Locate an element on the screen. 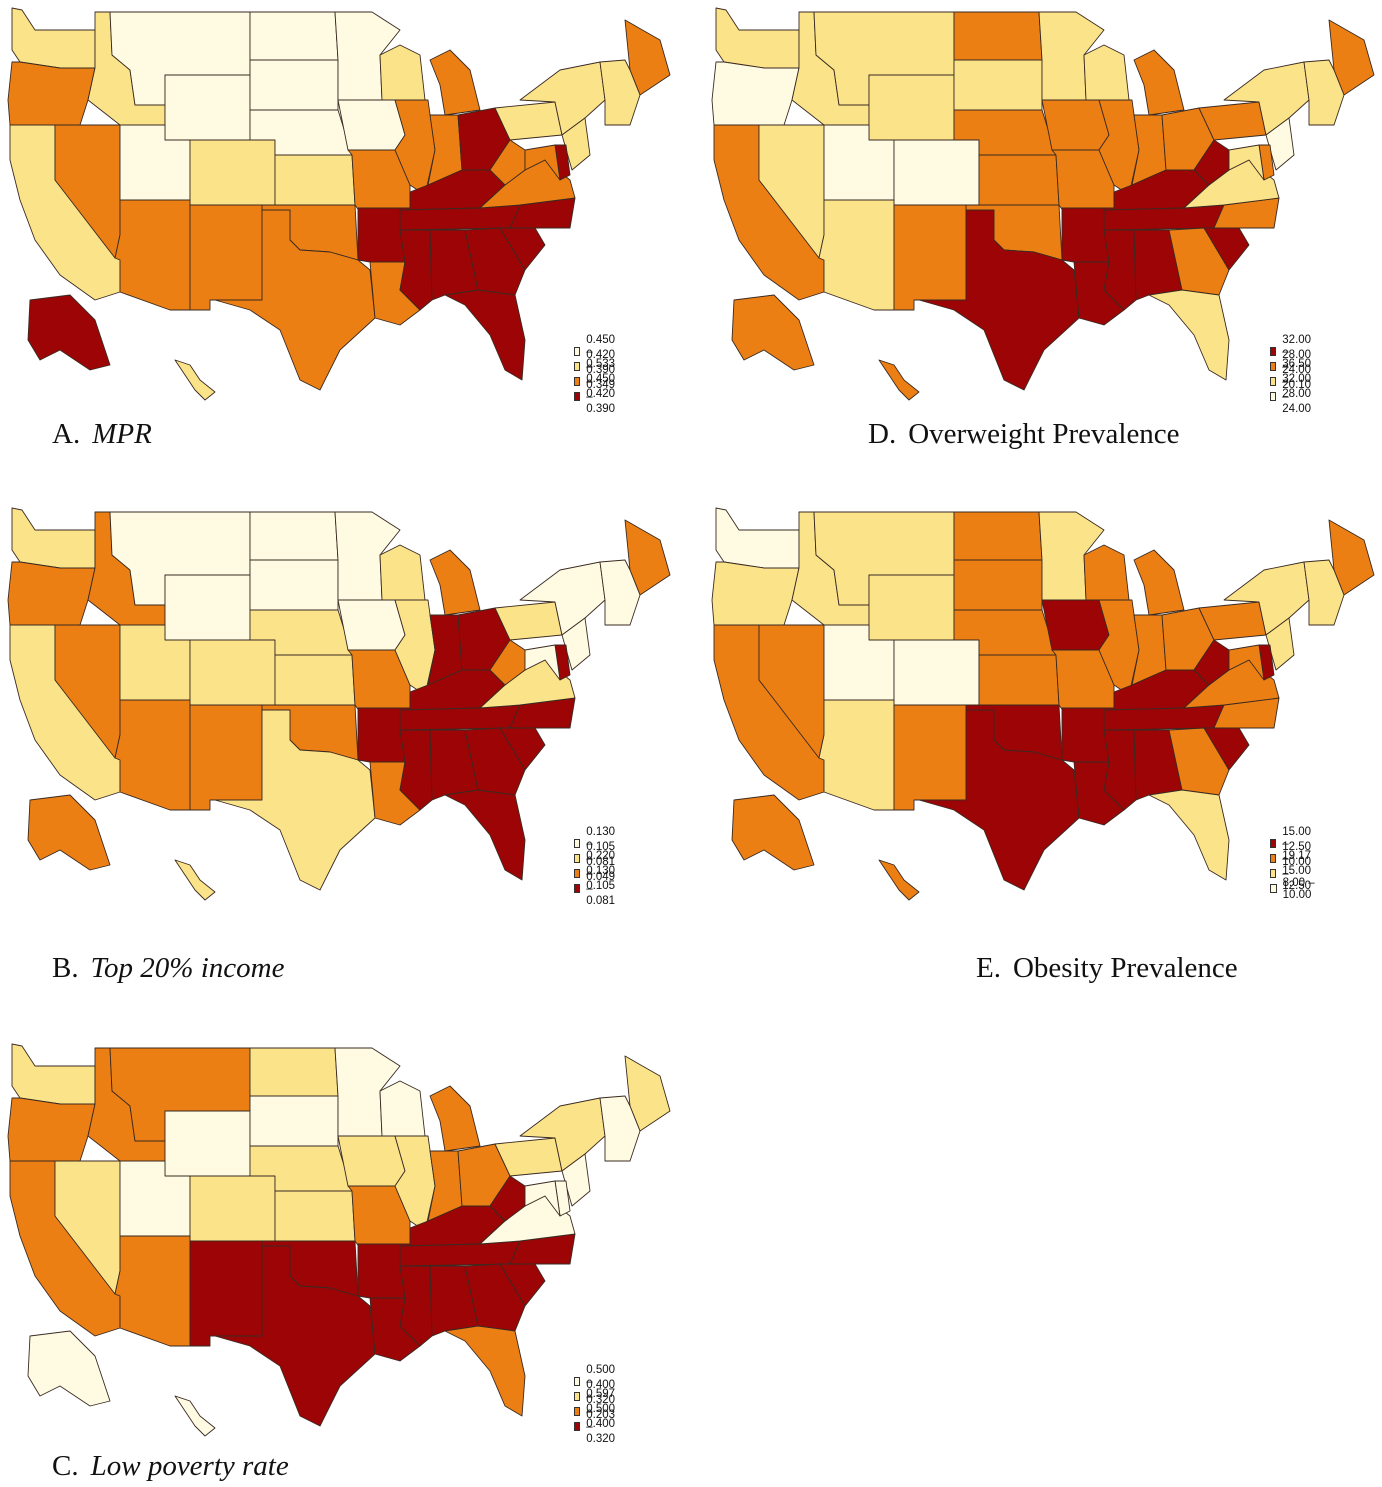 Image resolution: width=1382 pixels, height=1487 pixels. legend-item: 0.105 – 0.130 is located at coordinates (597, 859).